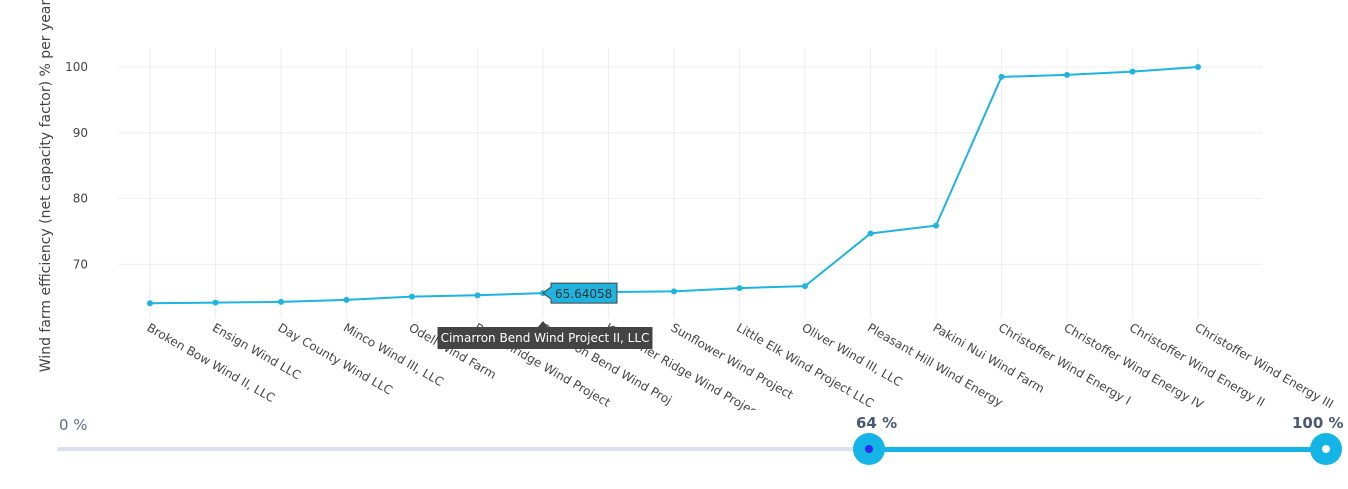 The height and width of the screenshot is (489, 1348). I want to click on x-tick-label: Sunflower Wind Project, so click(732, 361).